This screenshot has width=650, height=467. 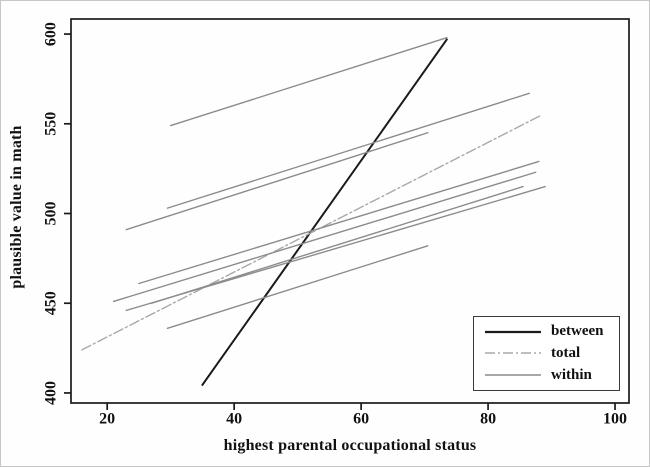 What do you see at coordinates (51, 124) in the screenshot?
I see `y-tick-label-550: 550` at bounding box center [51, 124].